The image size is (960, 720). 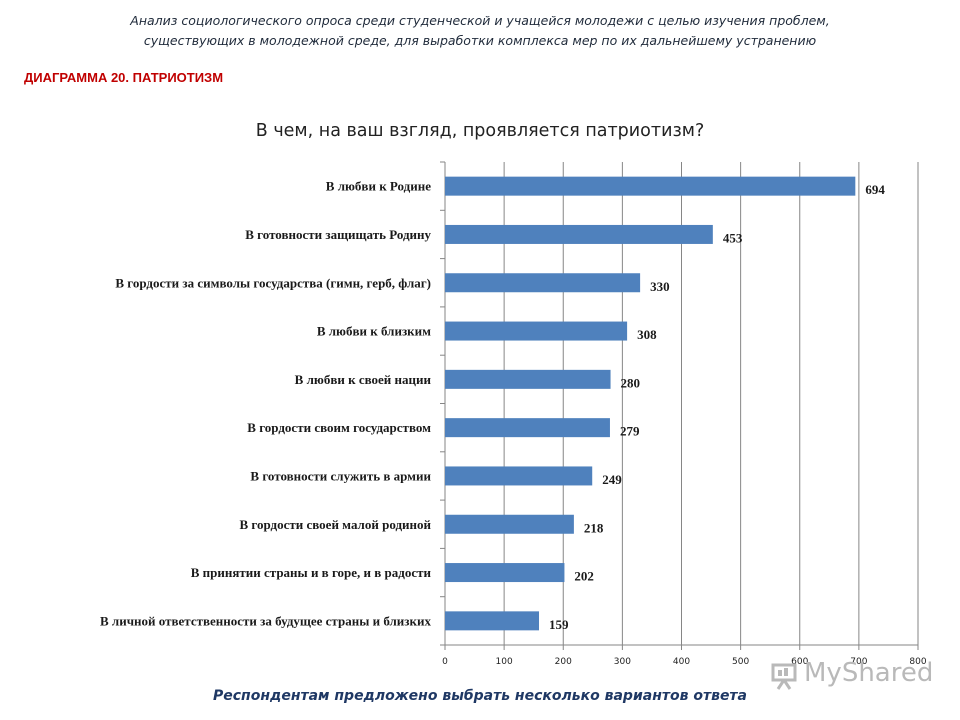 What do you see at coordinates (740, 662) in the screenshot?
I see `x-tick-label: 500` at bounding box center [740, 662].